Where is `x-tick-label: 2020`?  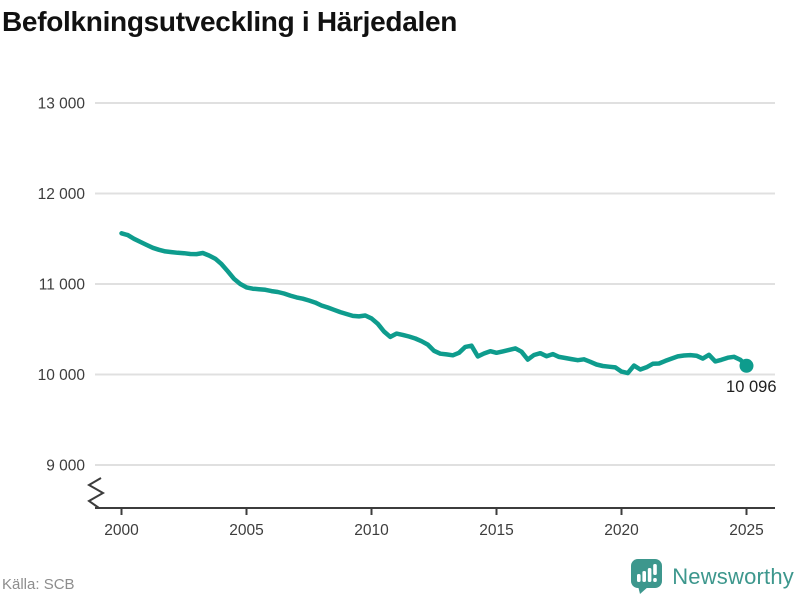
x-tick-label: 2020 is located at coordinates (621, 530).